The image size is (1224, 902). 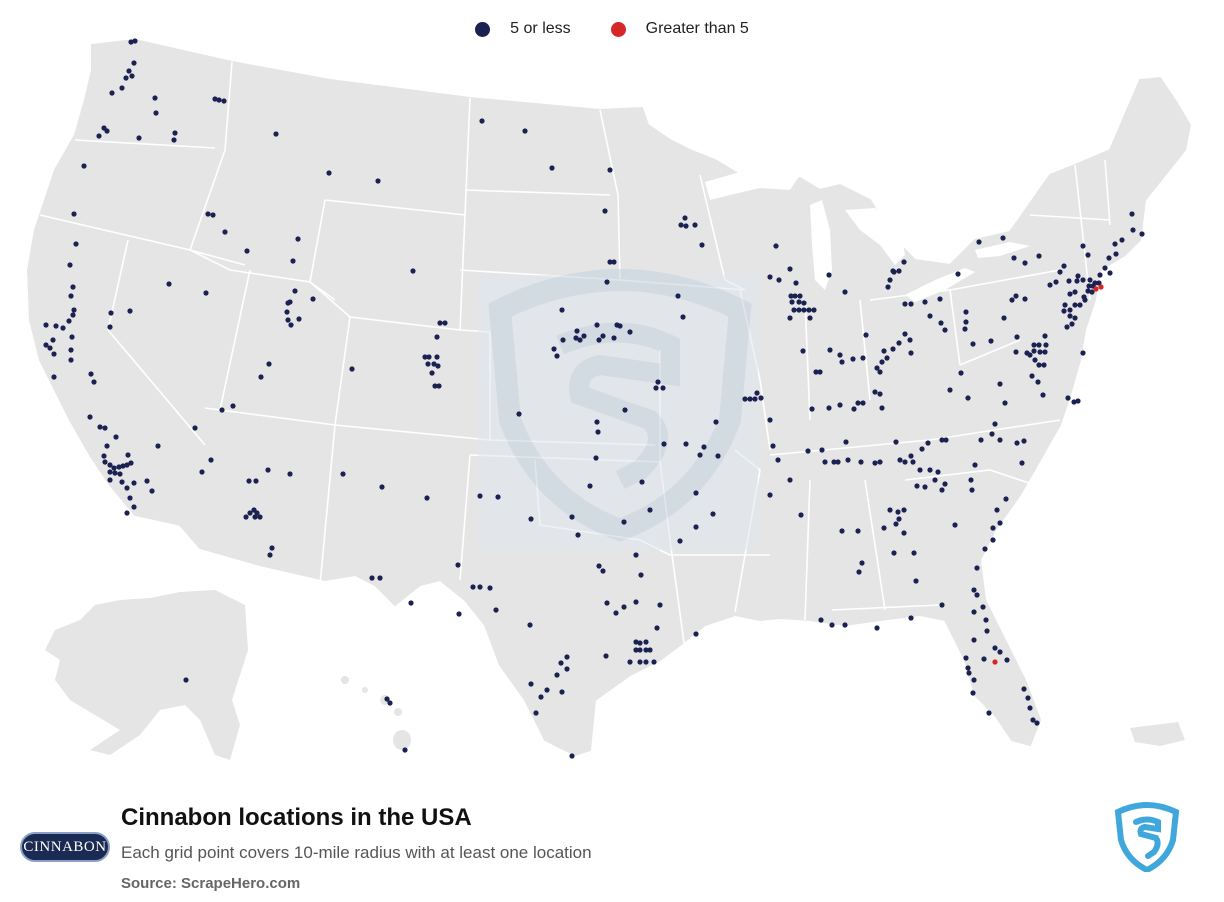 I want to click on page-title: Cinnabon locations in the USA, so click(x=296, y=817).